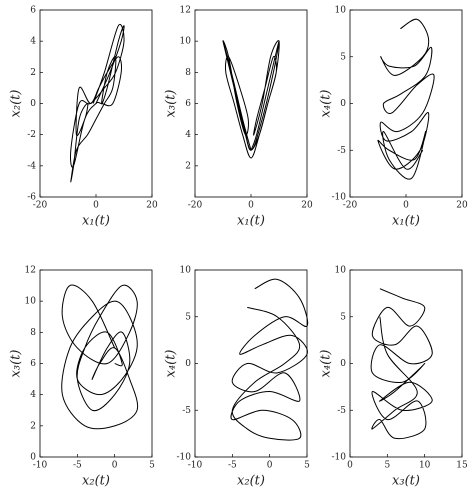 This screenshot has width=474, height=497. What do you see at coordinates (462, 466) in the screenshot?
I see `x-tick-label: 15` at bounding box center [462, 466].